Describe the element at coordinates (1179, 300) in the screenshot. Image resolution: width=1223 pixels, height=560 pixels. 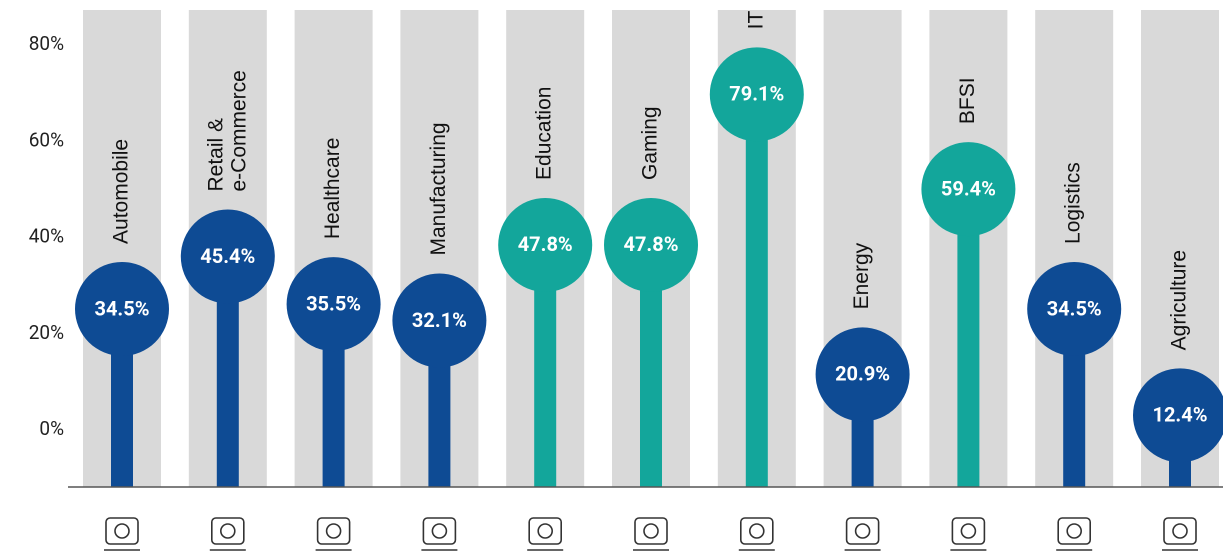
I see `category-label: Agriculture` at that location.